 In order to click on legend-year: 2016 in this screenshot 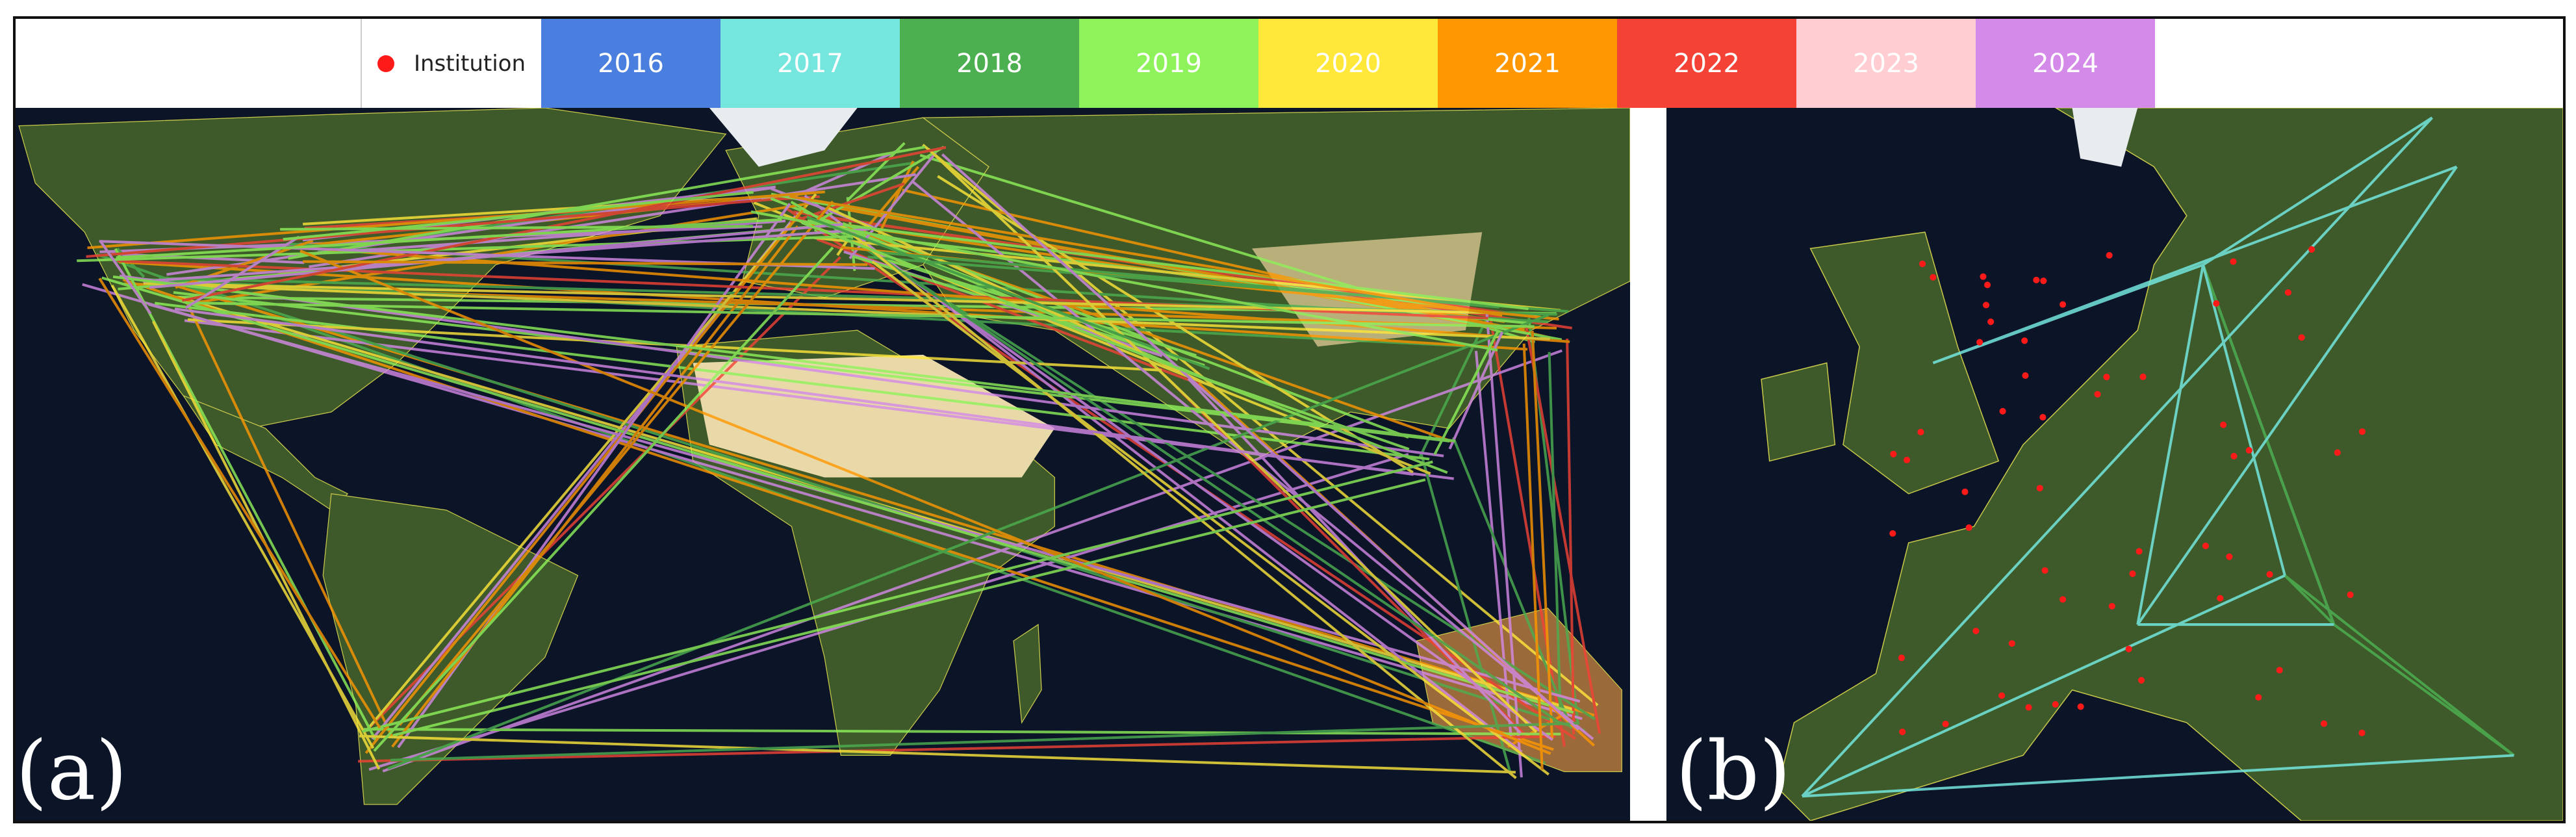, I will do `click(631, 63)`.